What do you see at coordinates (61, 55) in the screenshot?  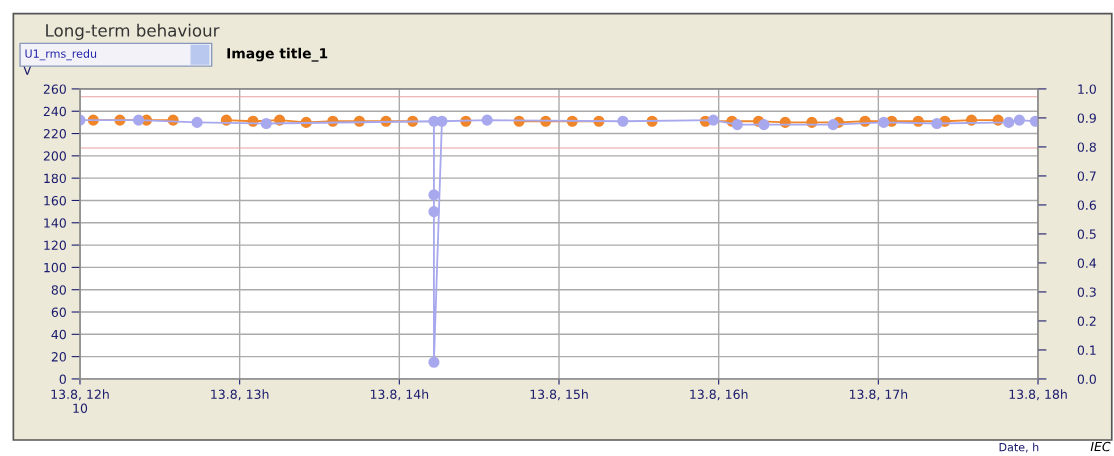 I see `text: U1_rms_redu` at bounding box center [61, 55].